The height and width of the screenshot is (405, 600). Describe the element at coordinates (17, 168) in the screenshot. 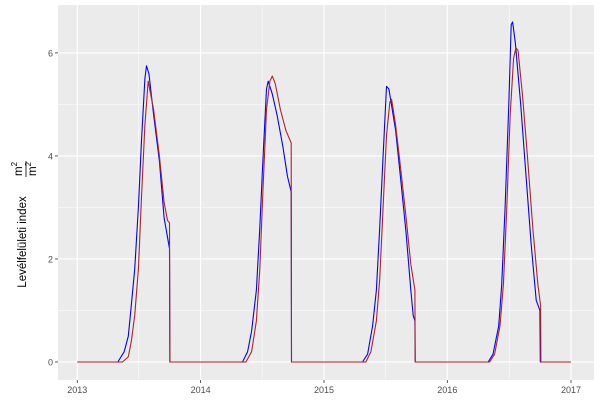

I see `y-unit-numerator: m2` at that location.